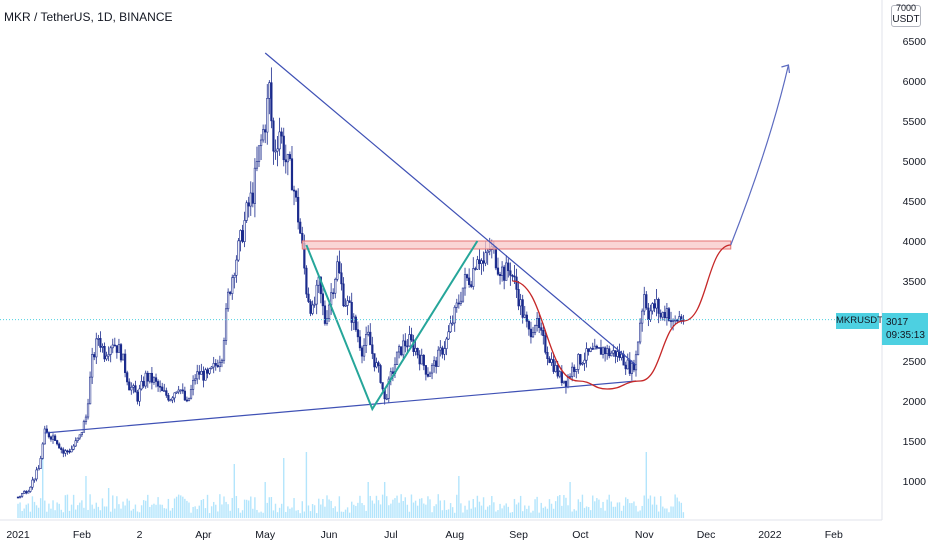  I want to click on projection-arrow-line, so click(760, 155).